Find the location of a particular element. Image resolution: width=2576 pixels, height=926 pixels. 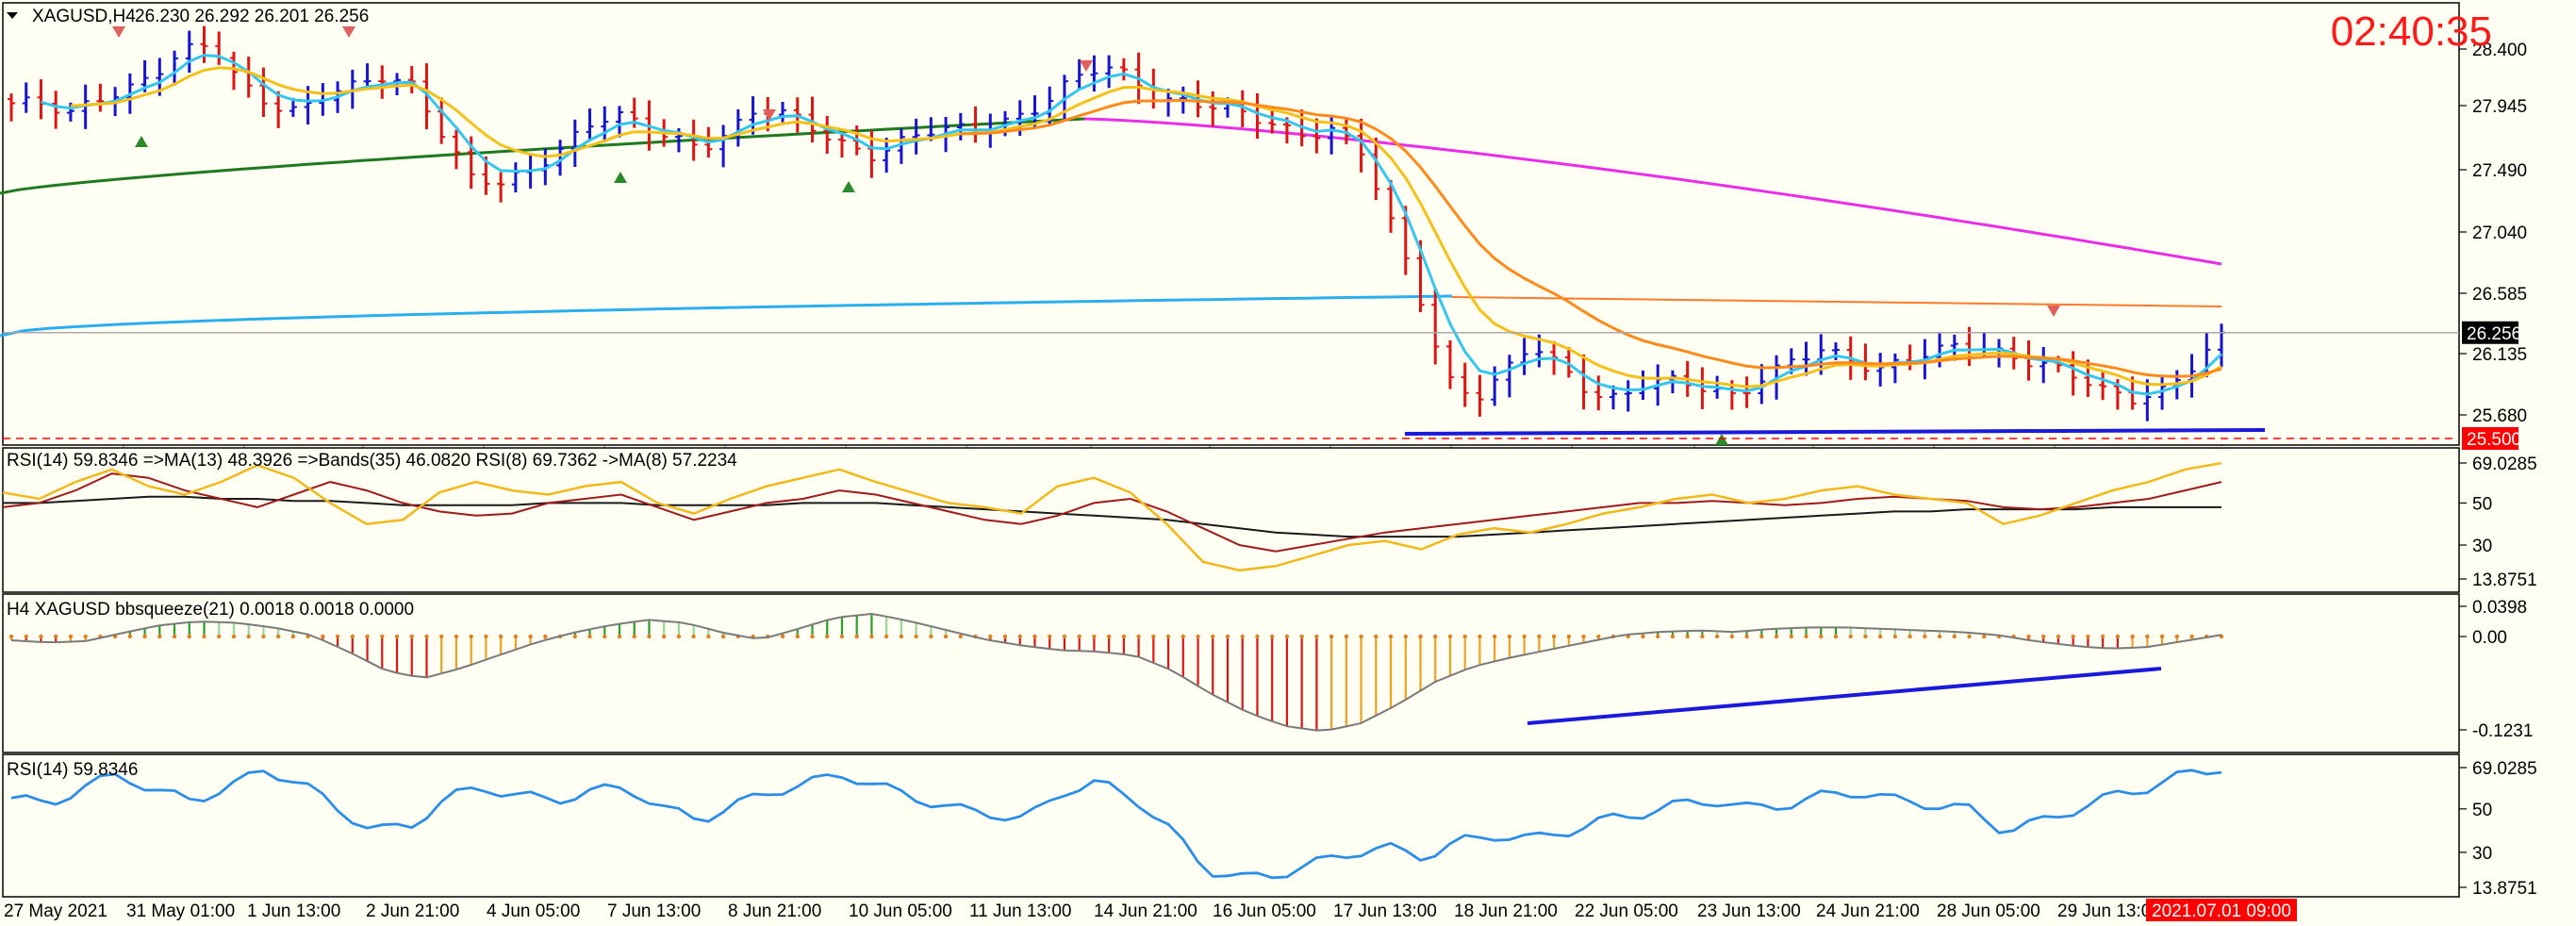

time-label: 18 Jun 21:00 is located at coordinates (1506, 911).